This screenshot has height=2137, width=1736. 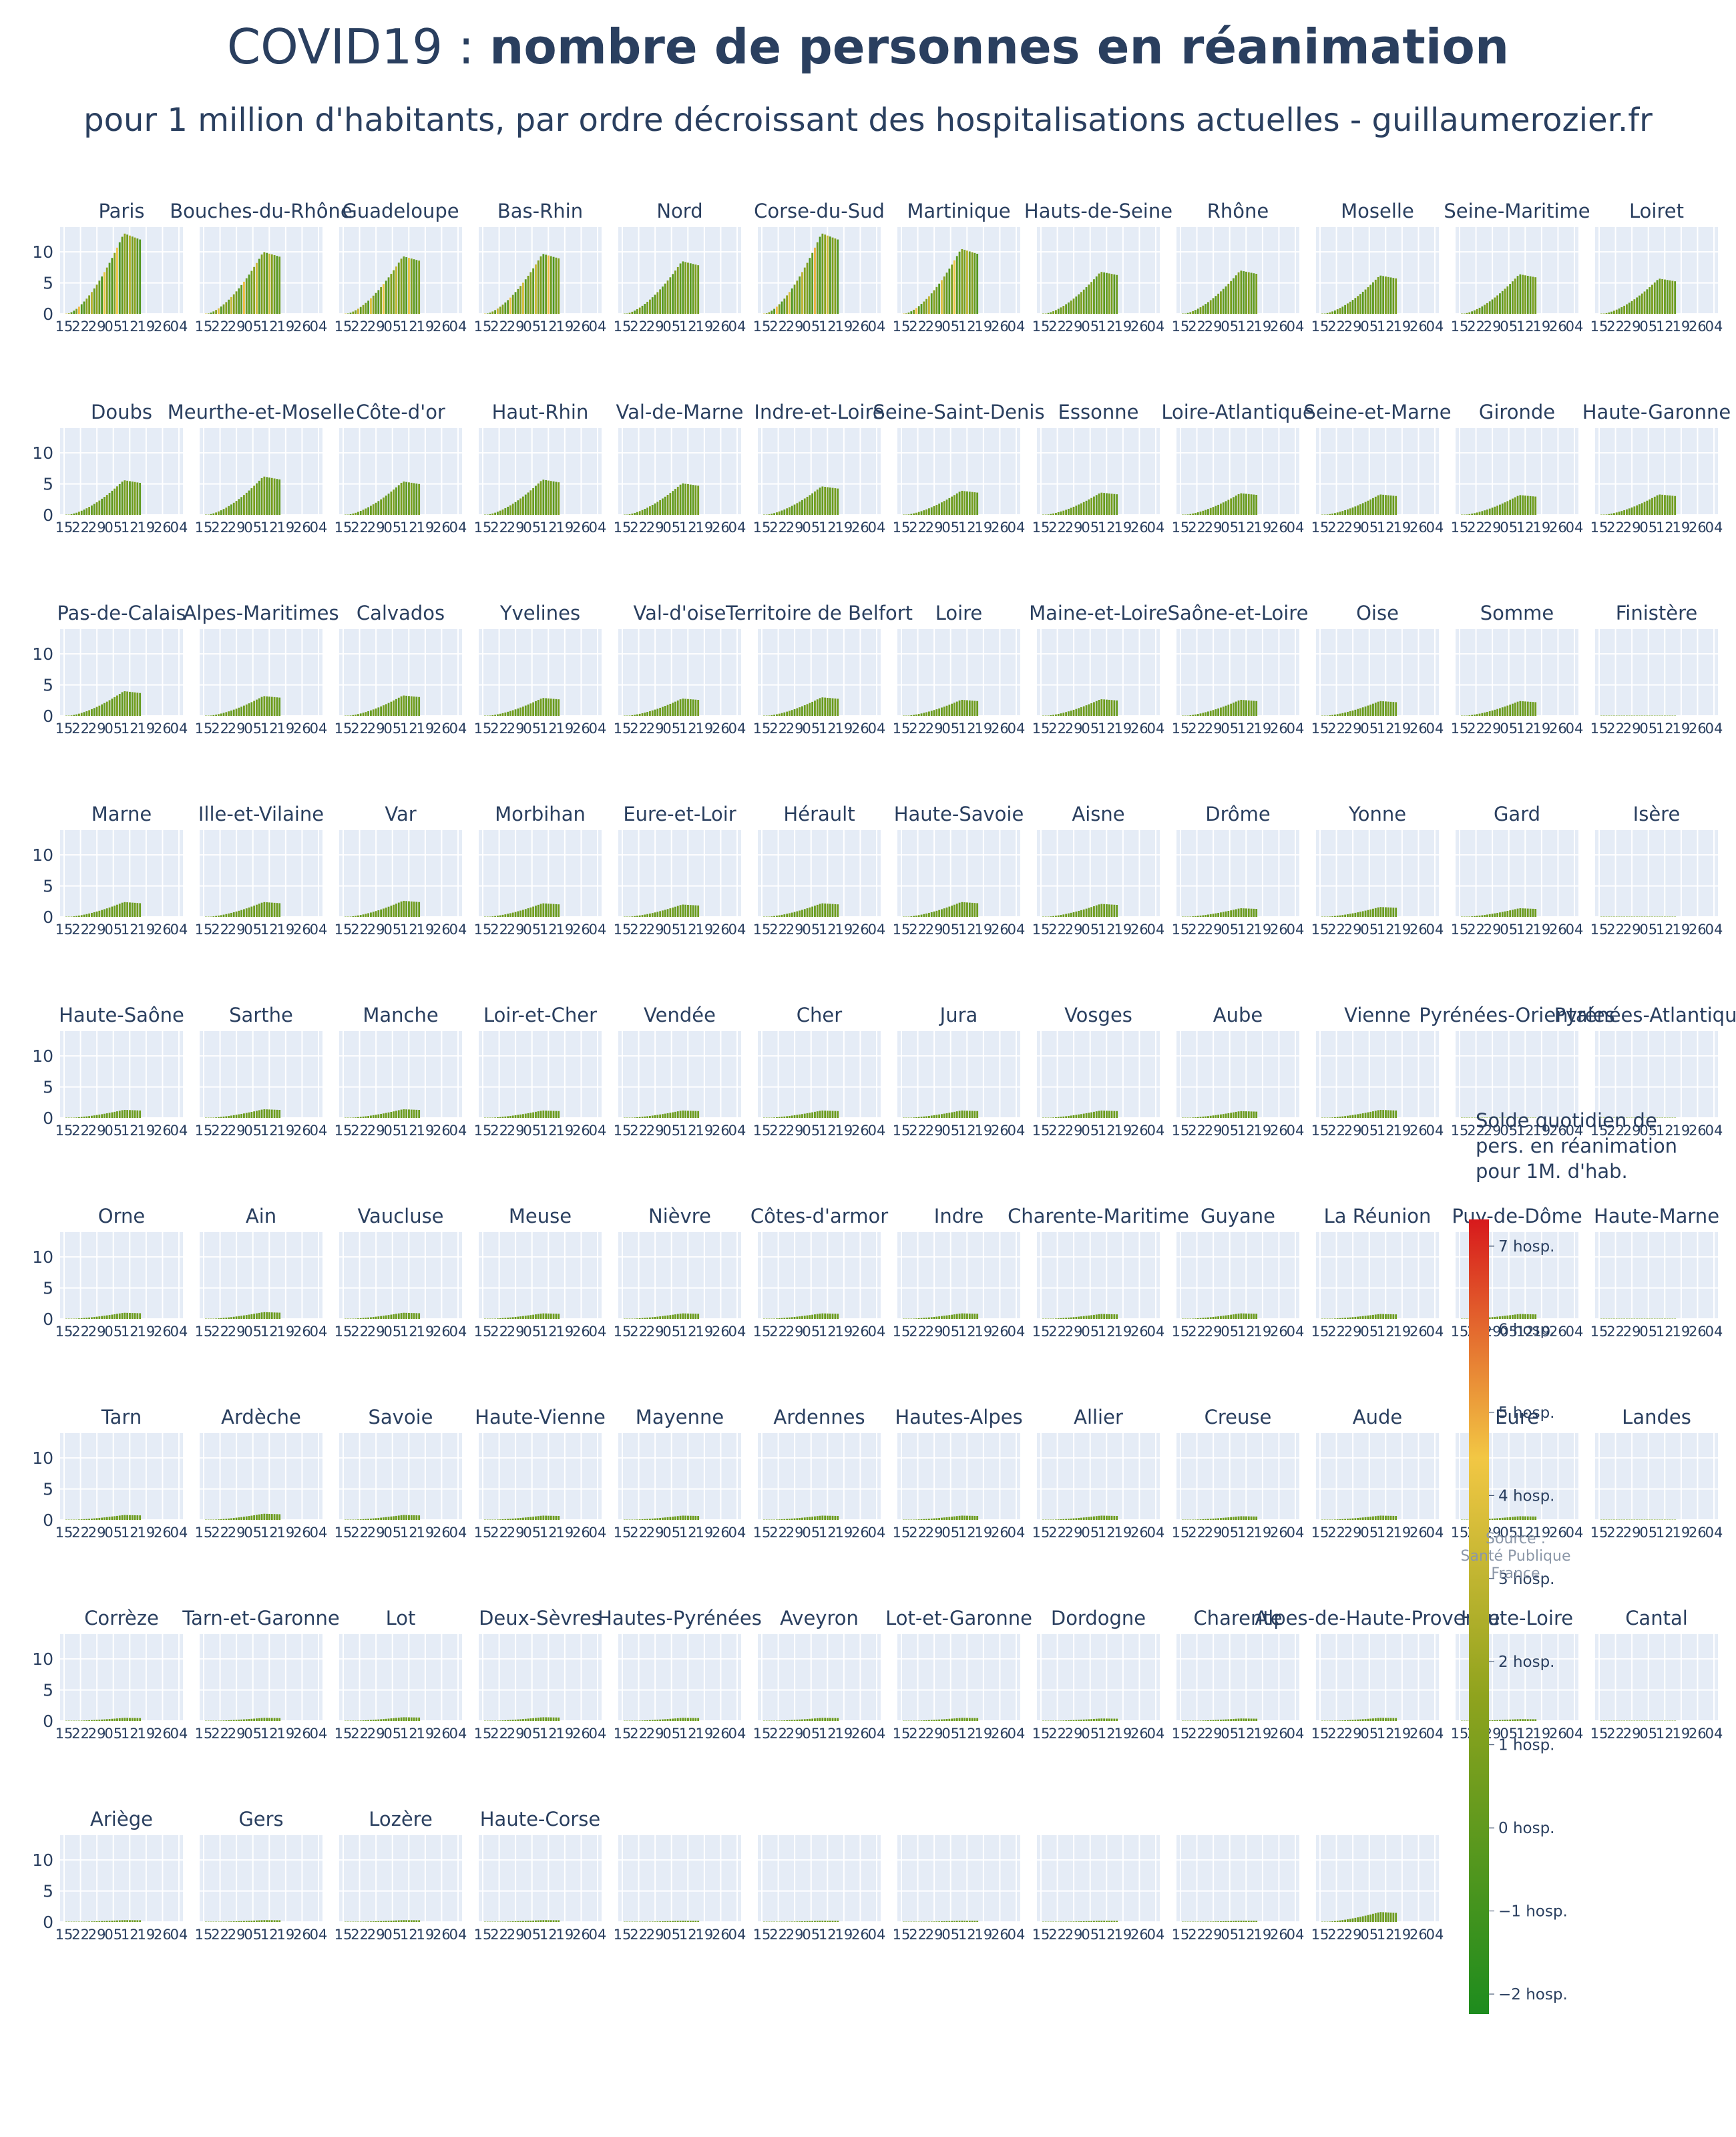 I want to click on subplot-title: Creuse, so click(x=1238, y=1417).